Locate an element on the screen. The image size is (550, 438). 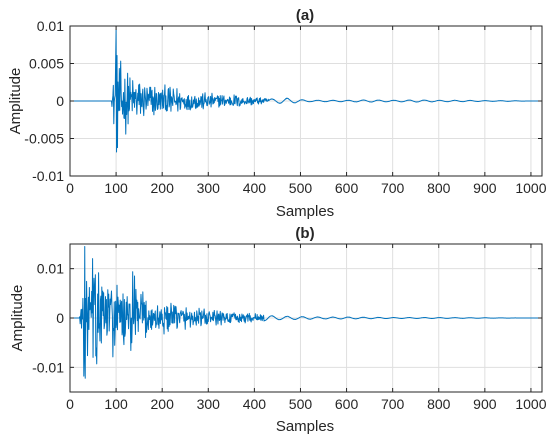
chart-b-xtick-label: 400 is located at coordinates (255, 404).